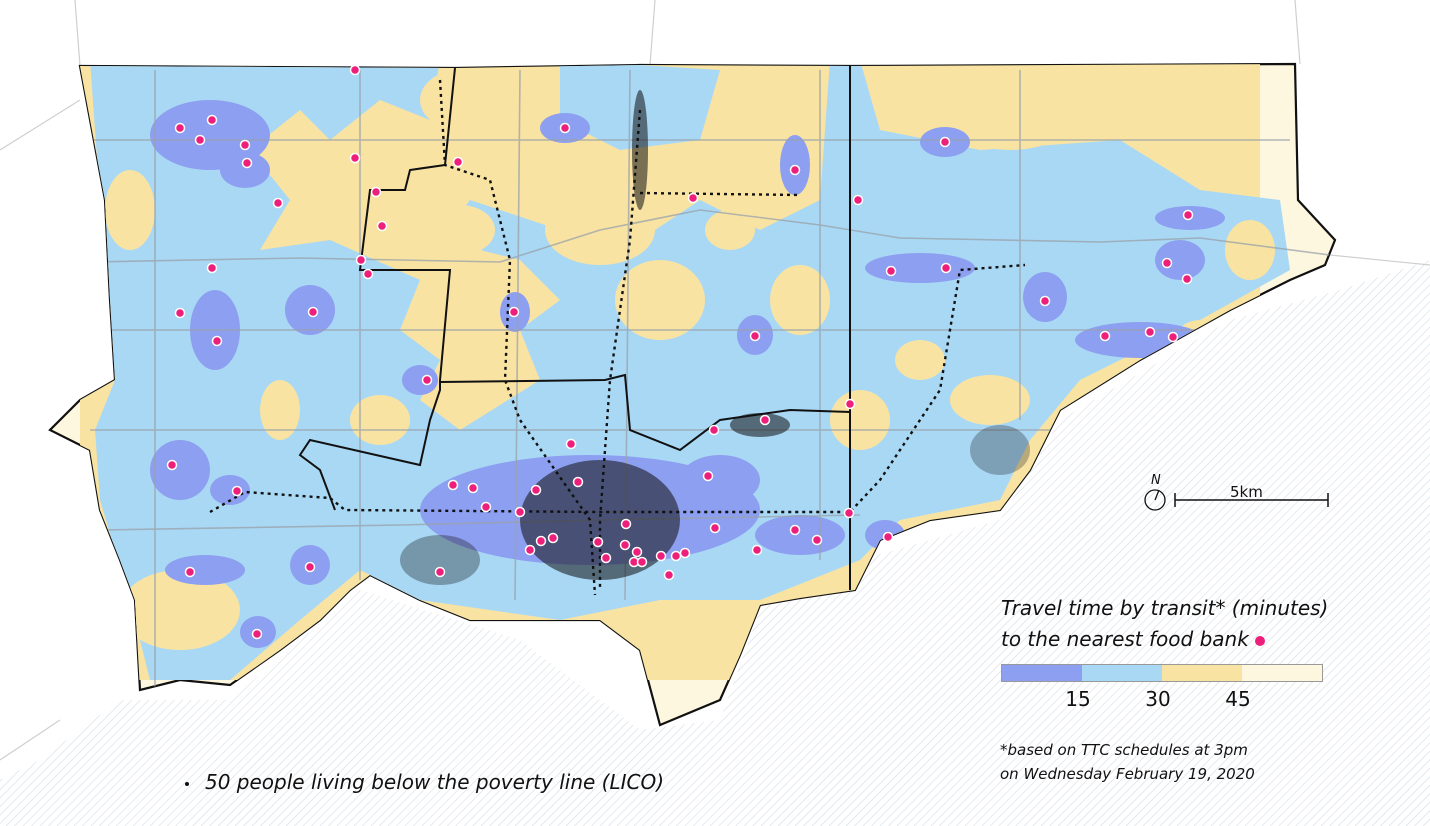 This screenshot has width=1430, height=826. What do you see at coordinates (1165, 608) in the screenshot?
I see `legend-title-line1: Travel time by transit* (minutes)` at bounding box center [1165, 608].